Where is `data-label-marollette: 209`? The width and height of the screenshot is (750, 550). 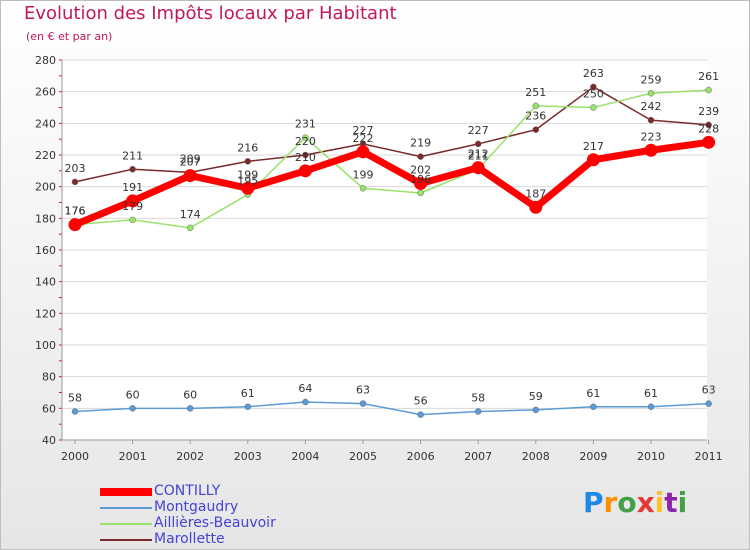 data-label-marollette: 209 is located at coordinates (190, 158).